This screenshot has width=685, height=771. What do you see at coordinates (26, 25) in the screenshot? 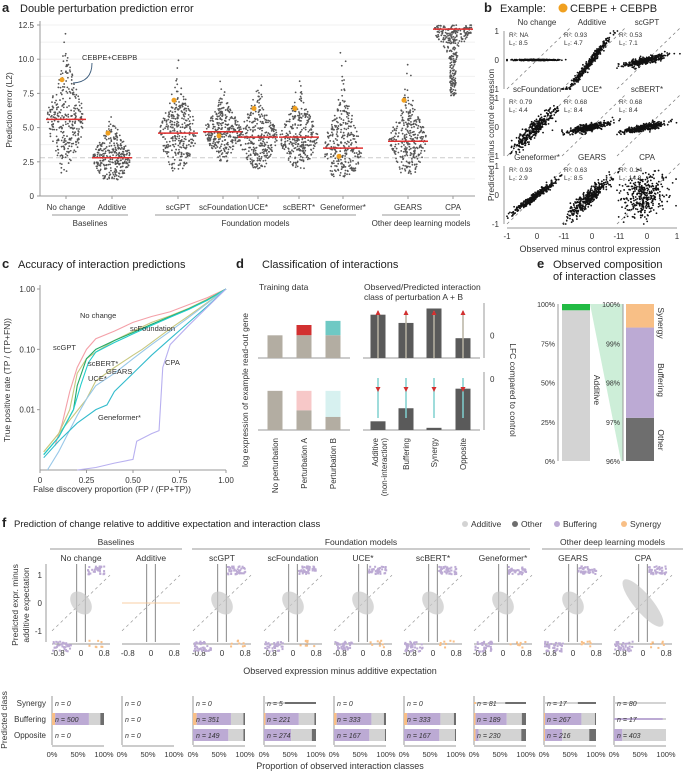
I see `y-tick-label: 12.5` at bounding box center [26, 25].